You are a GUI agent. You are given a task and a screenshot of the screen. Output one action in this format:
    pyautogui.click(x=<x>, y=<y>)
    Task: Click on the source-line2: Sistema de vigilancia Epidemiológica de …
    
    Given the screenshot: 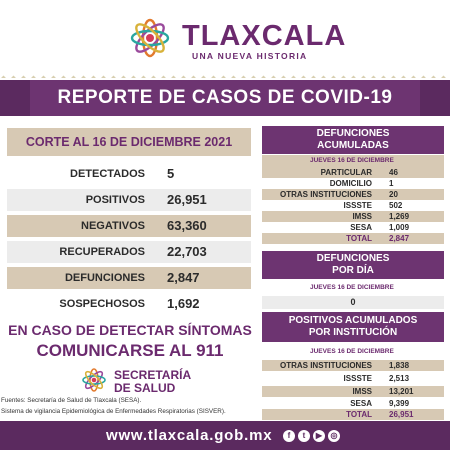 What is the action you would take?
    pyautogui.click(x=113, y=411)
    